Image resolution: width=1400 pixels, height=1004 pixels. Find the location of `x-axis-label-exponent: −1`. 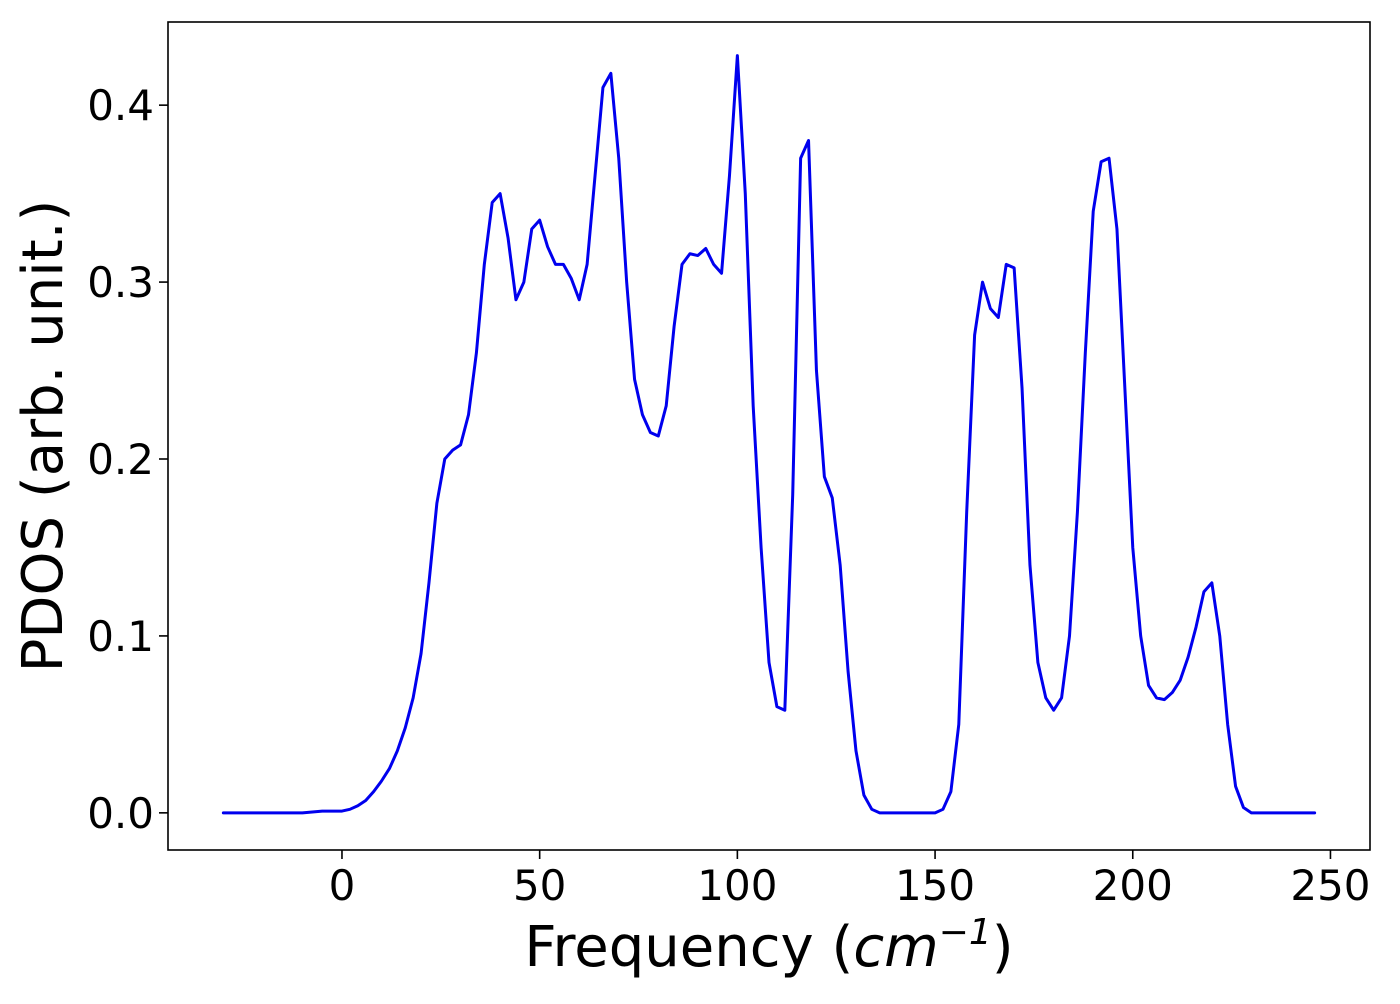

x-axis-label-exponent: −1 is located at coordinates (965, 932).